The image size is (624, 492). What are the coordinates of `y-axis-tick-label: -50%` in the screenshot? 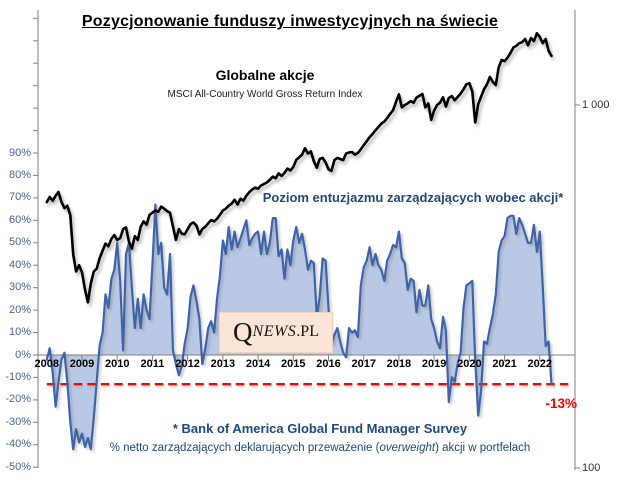 It's located at (18, 466).